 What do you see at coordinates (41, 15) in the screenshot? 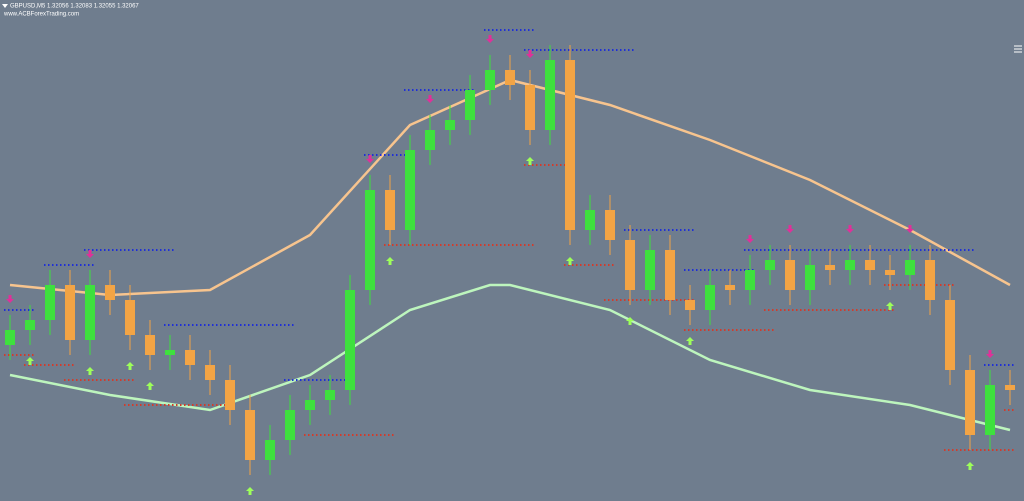
I see `chart-subtitle: www.ACBForexTrading.com` at bounding box center [41, 15].